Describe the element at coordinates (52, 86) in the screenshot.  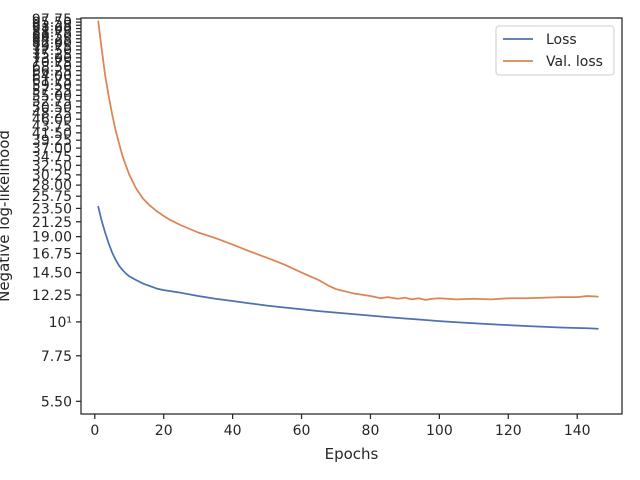
I see `y-tick-label: 59.50` at that location.